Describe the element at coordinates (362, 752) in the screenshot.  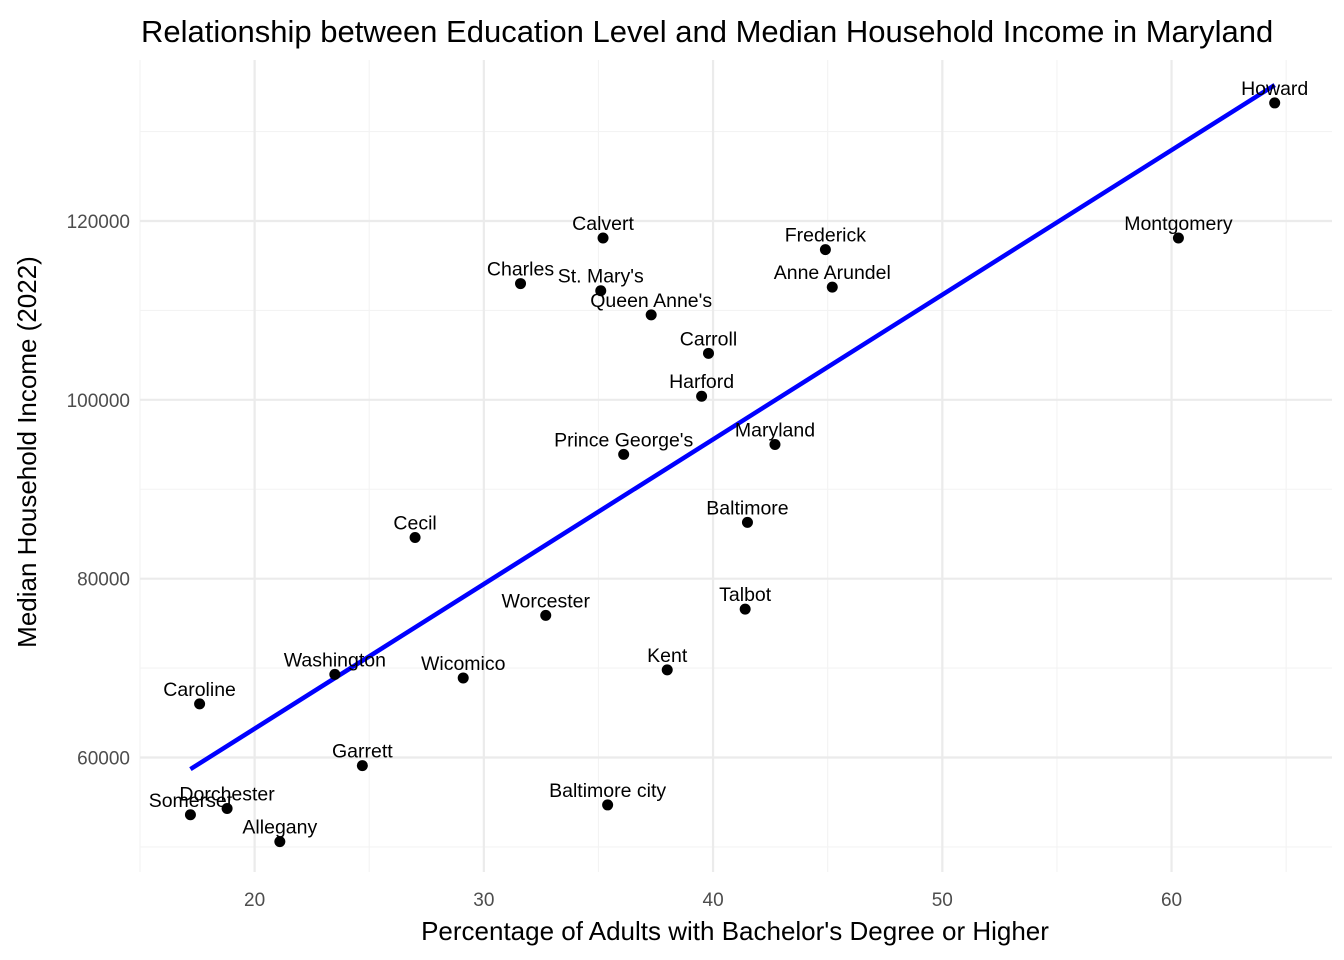
I see `point-label: Garrett` at that location.